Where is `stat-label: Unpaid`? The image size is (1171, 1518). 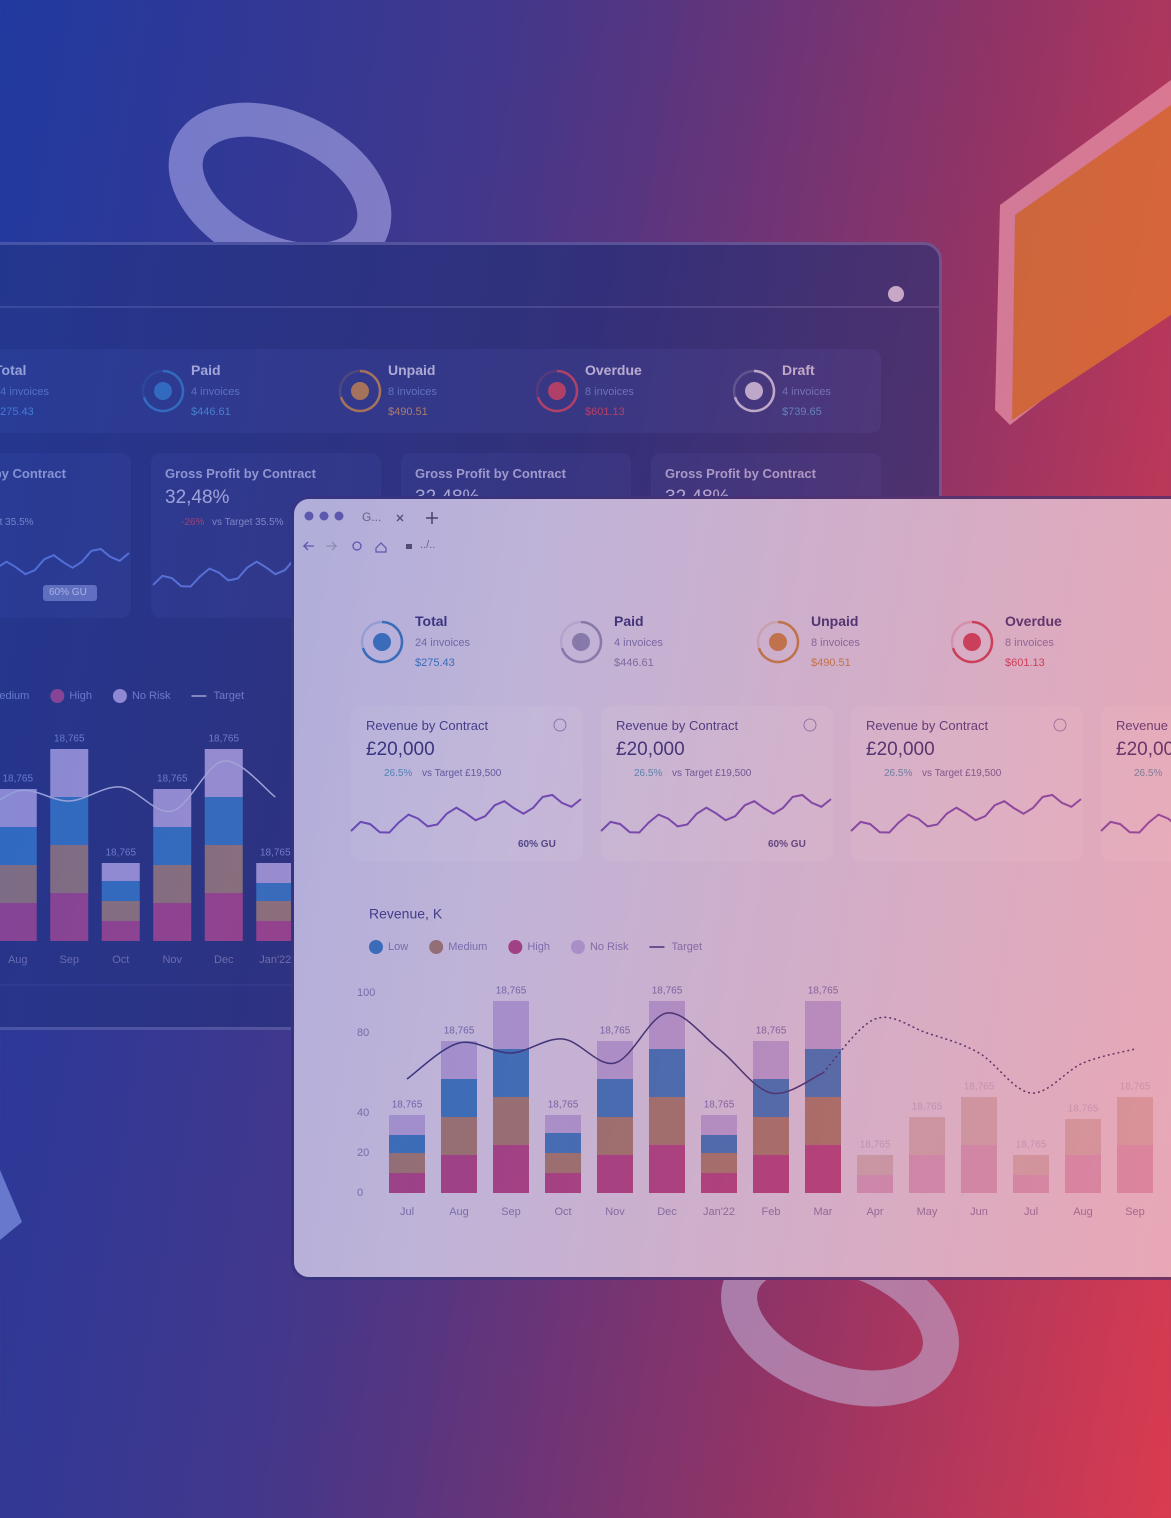
stat-label: Unpaid is located at coordinates (835, 621).